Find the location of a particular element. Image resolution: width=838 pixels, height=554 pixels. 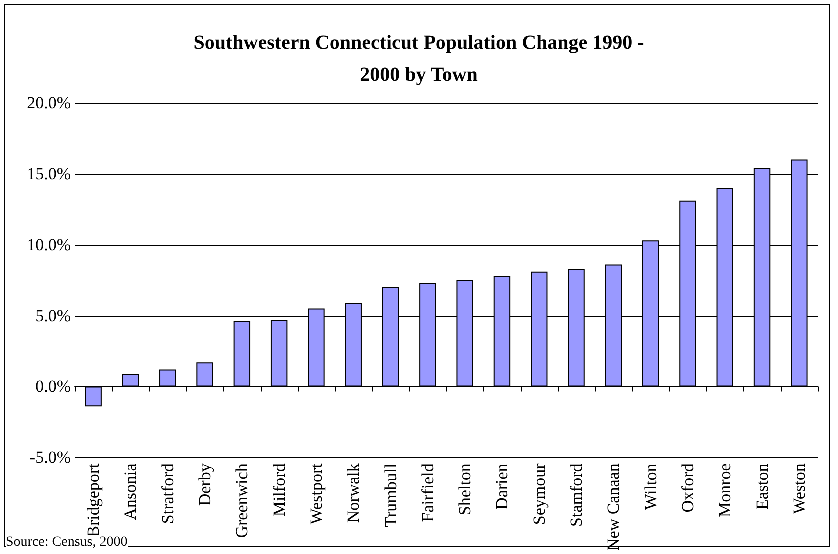

x-tick-label: Stamford is located at coordinates (576, 495).